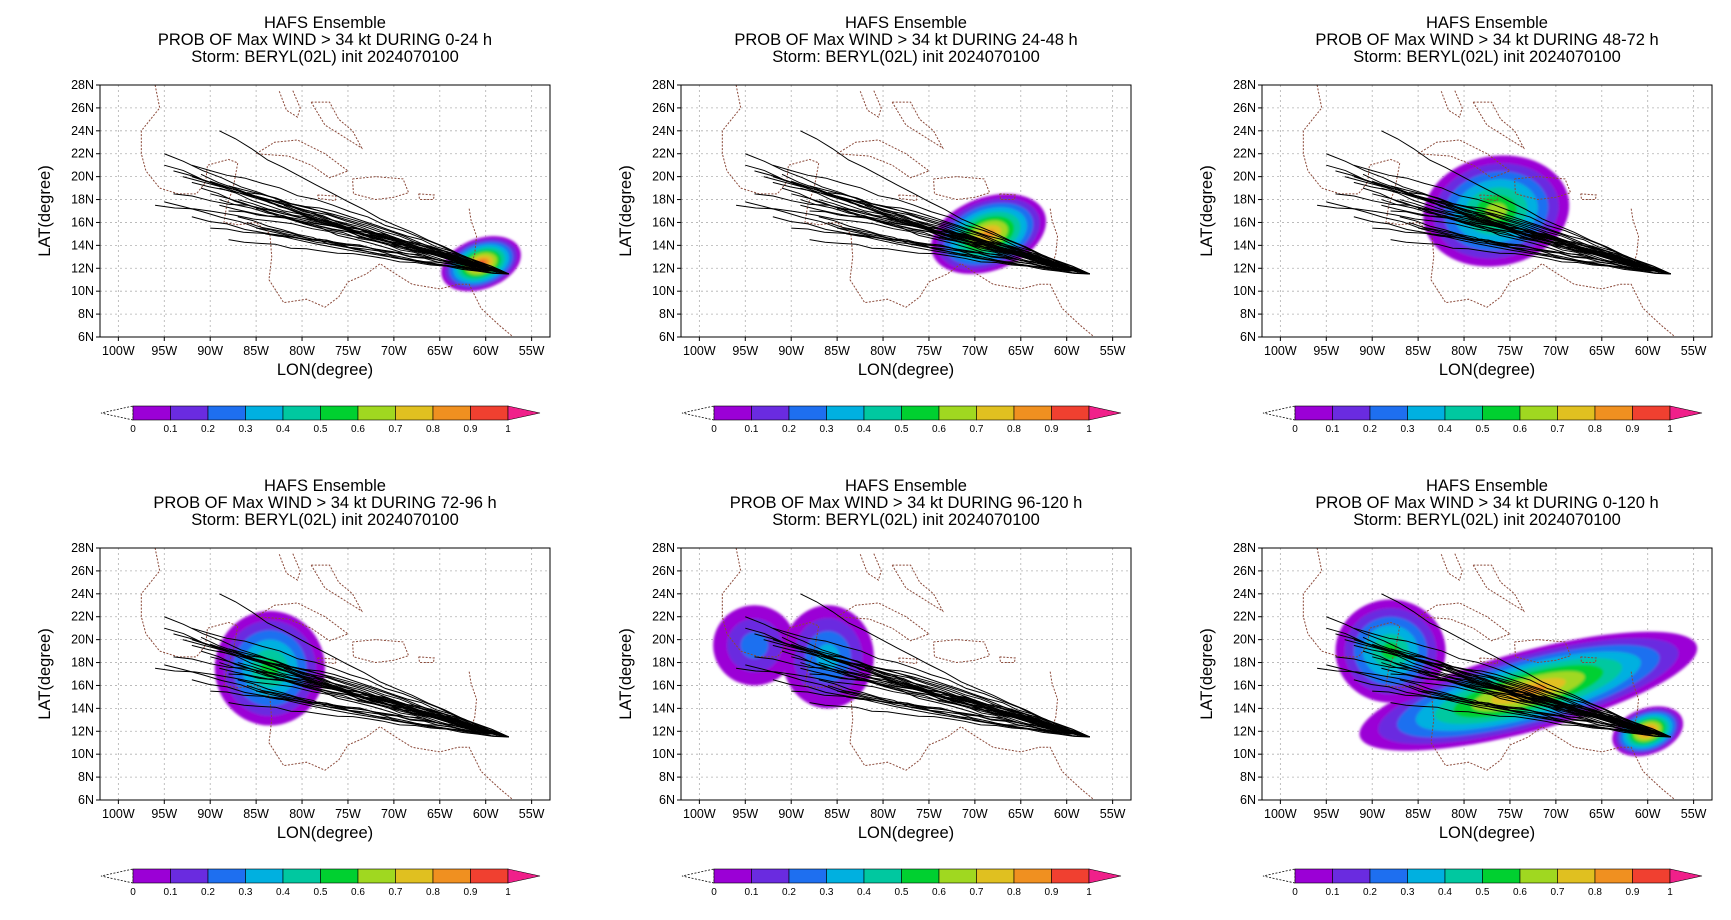 Image resolution: width=1731 pixels, height=920 pixels. I want to click on colorbar-label: 0.6, so click(939, 429).